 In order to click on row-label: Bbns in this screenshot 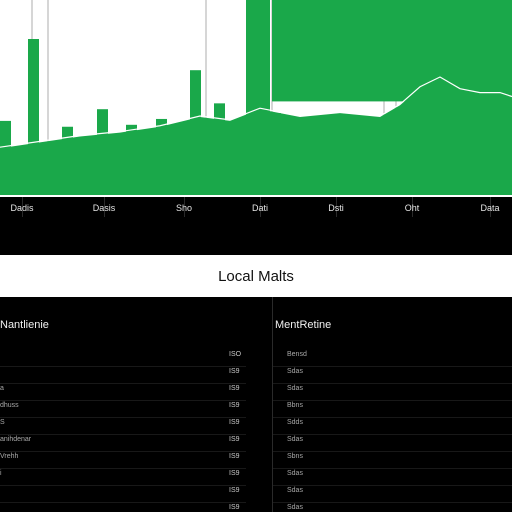, I will do `click(295, 405)`.